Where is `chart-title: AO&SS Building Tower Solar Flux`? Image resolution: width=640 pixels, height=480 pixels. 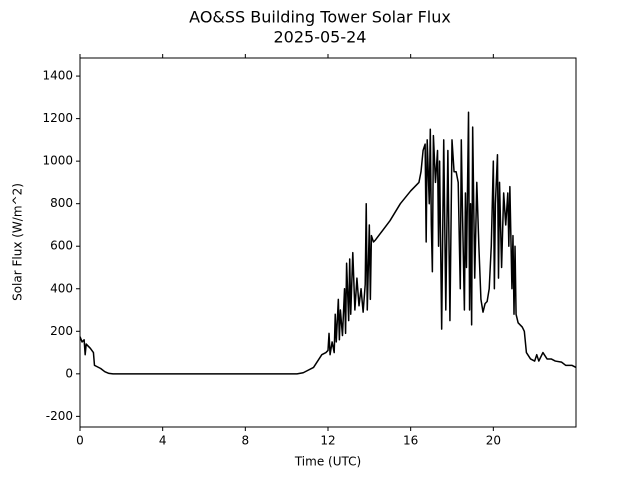
chart-title: AO&SS Building Tower Solar Flux is located at coordinates (320, 17).